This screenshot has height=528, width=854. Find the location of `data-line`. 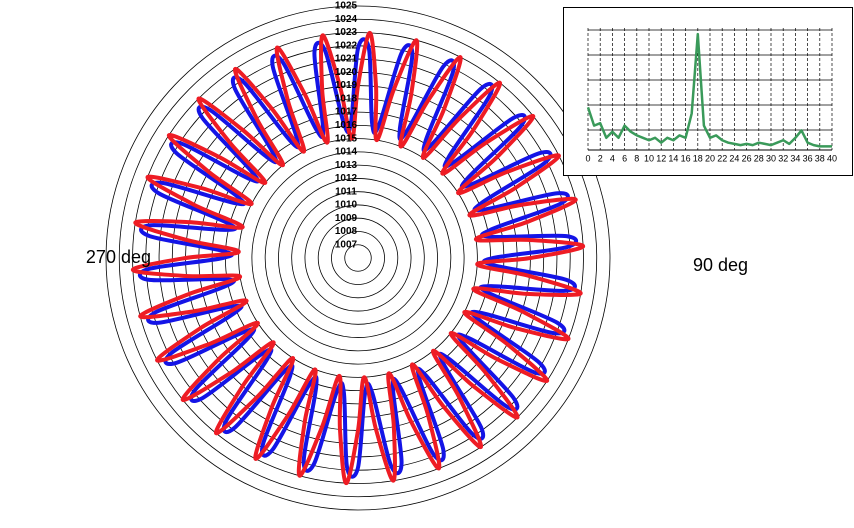

data-line is located at coordinates (709, 90).